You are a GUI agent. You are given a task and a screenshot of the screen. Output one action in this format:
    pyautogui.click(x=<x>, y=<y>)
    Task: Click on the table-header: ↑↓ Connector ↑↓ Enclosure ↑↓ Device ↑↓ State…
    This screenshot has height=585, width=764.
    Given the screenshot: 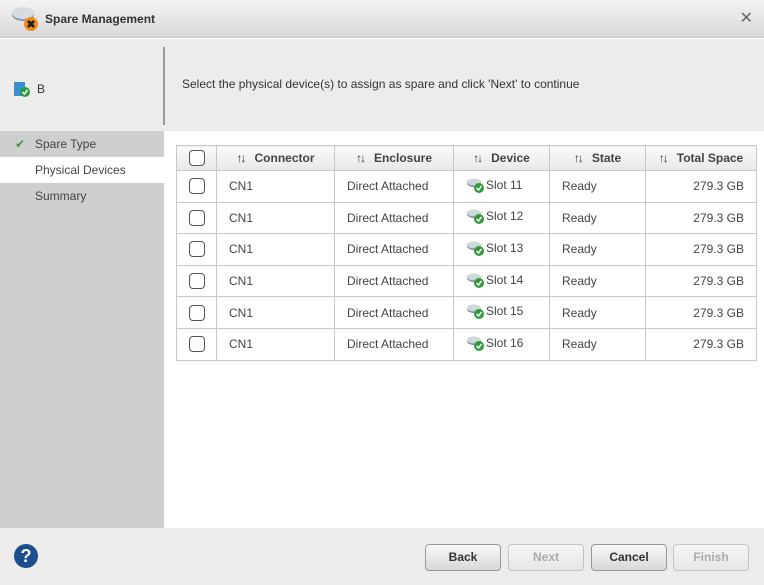 What is the action you would take?
    pyautogui.click(x=466, y=158)
    